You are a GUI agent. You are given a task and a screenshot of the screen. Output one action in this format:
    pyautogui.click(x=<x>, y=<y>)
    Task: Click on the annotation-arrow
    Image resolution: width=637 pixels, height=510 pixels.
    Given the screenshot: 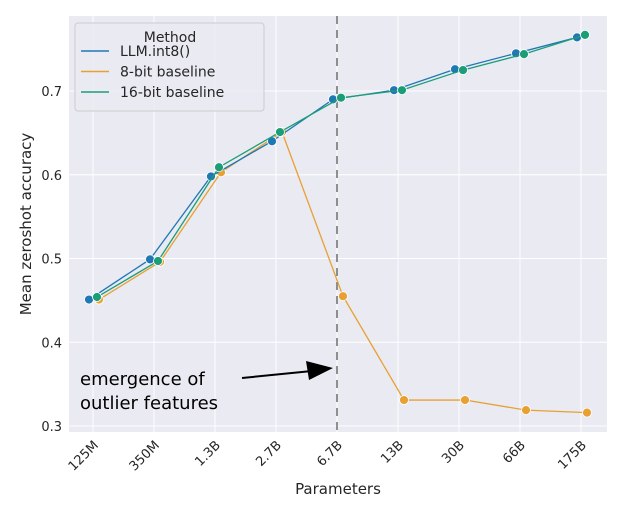 What is the action you would take?
    pyautogui.click(x=287, y=370)
    